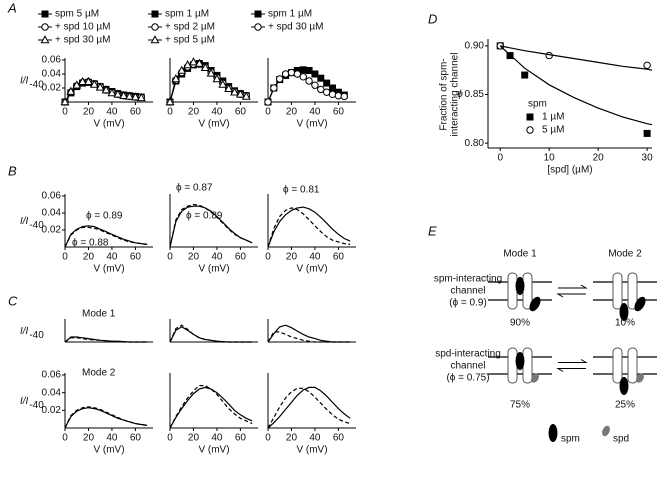 This screenshot has height=478, width=661. I want to click on legend-label: spm 1 µM, so click(187, 14).